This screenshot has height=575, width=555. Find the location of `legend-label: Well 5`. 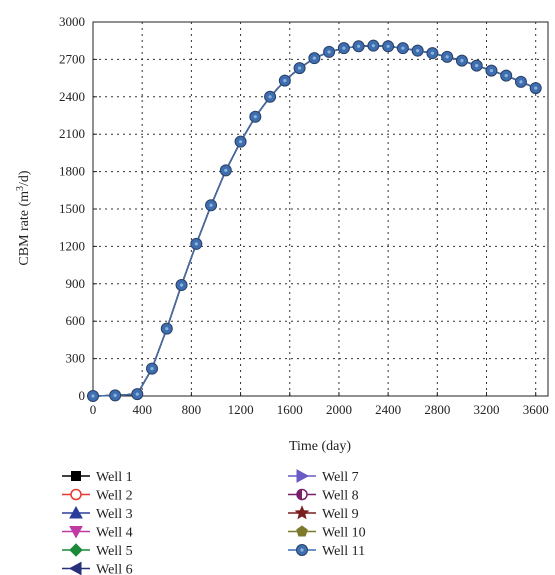

legend-label: Well 5 is located at coordinates (114, 551).